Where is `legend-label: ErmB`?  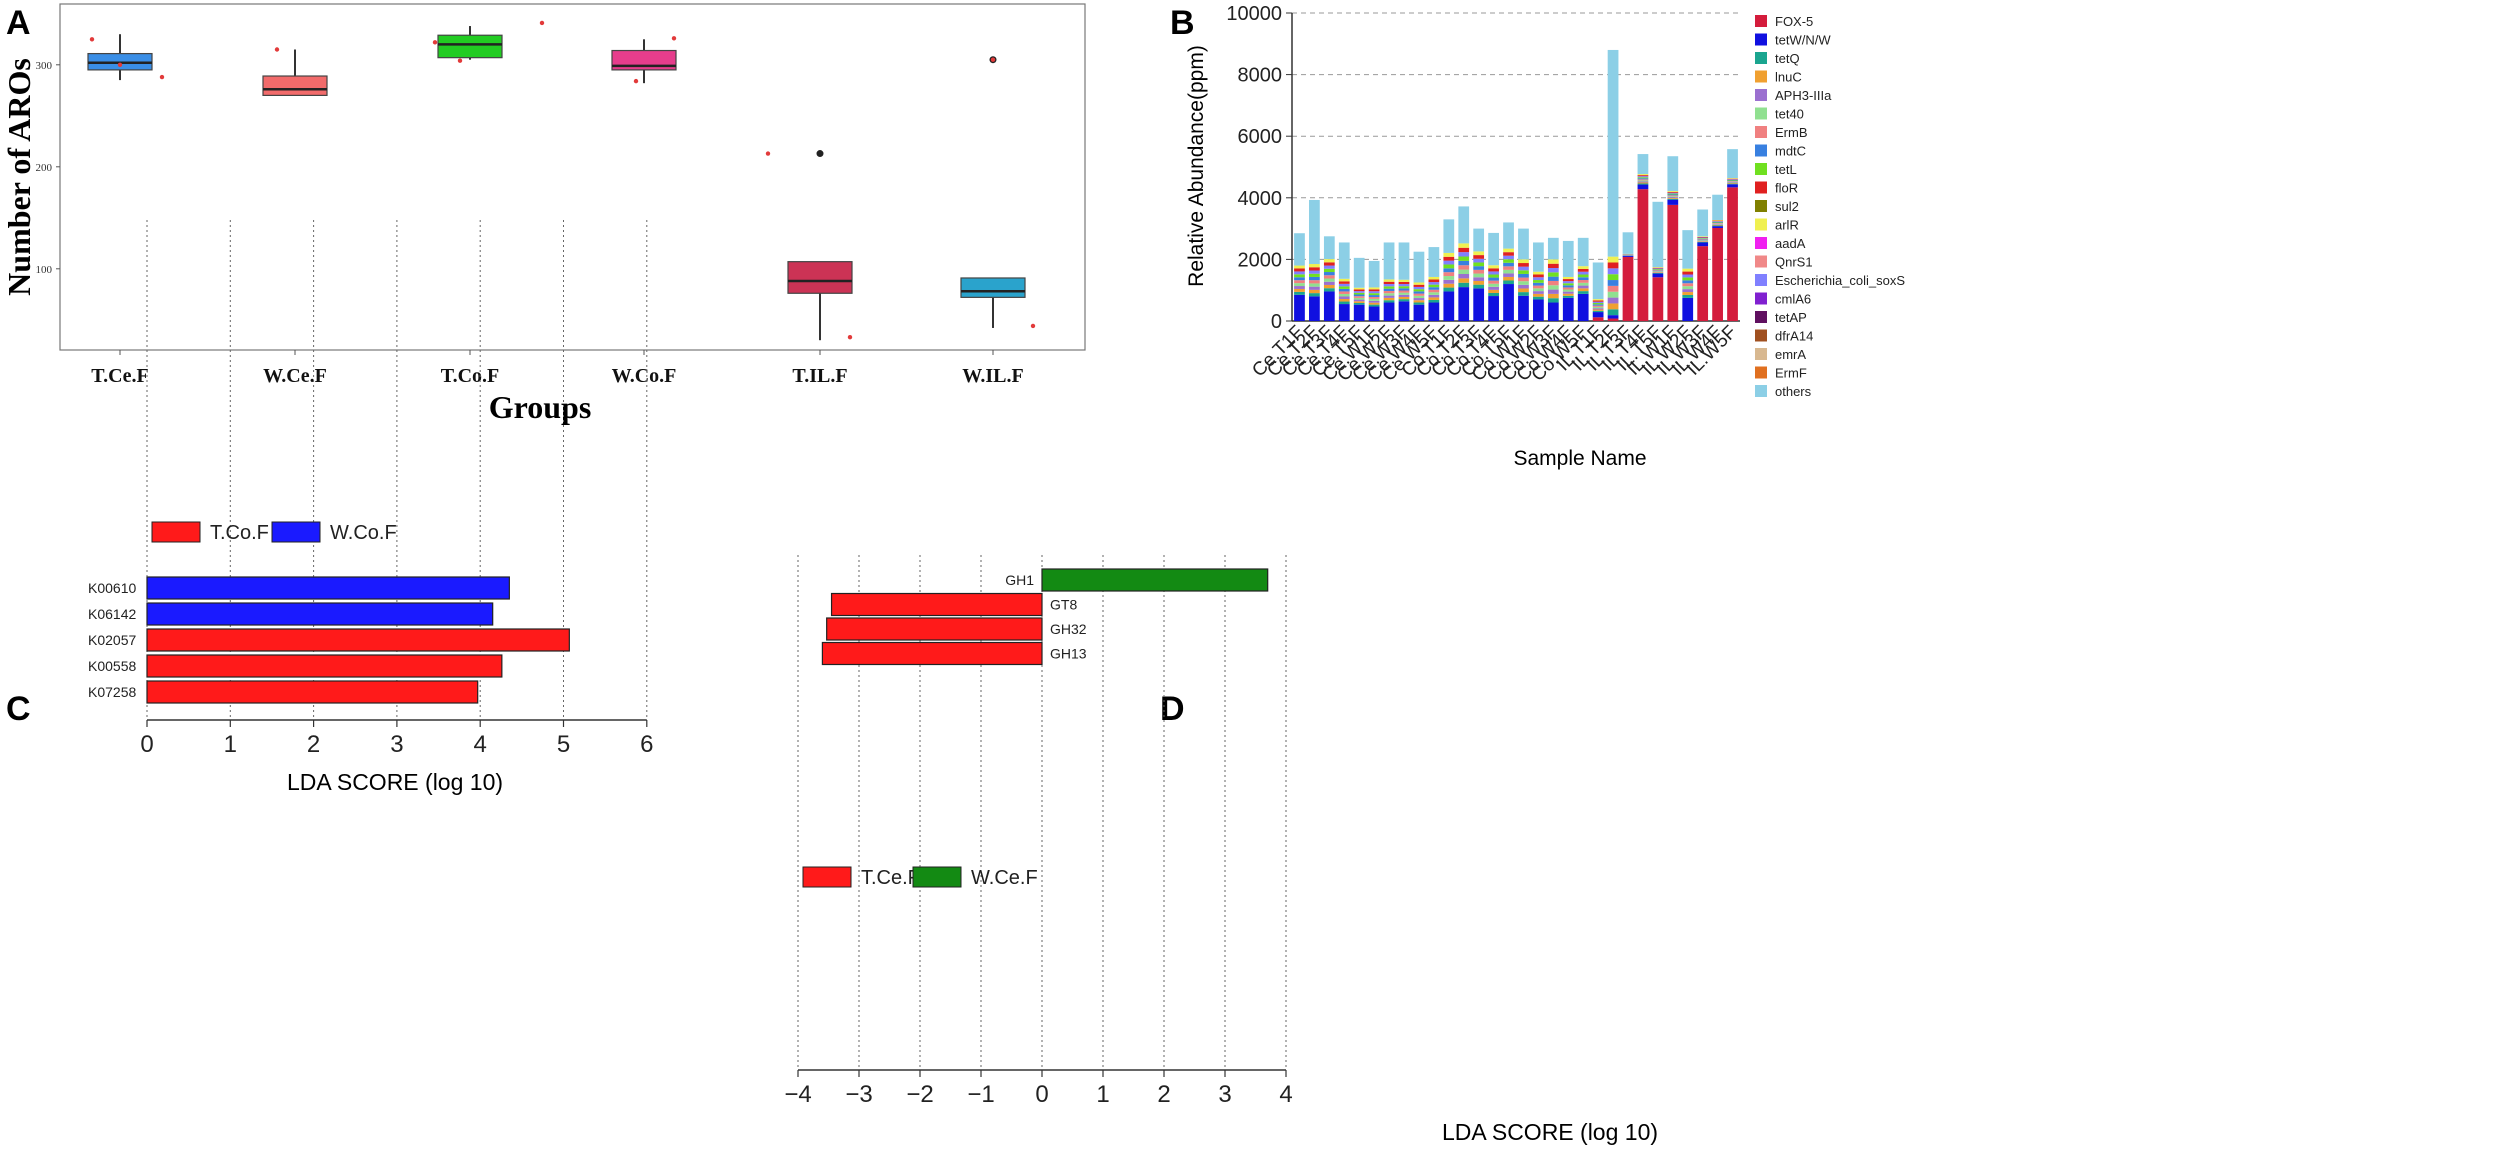
legend-label: ErmB is located at coordinates (1791, 132).